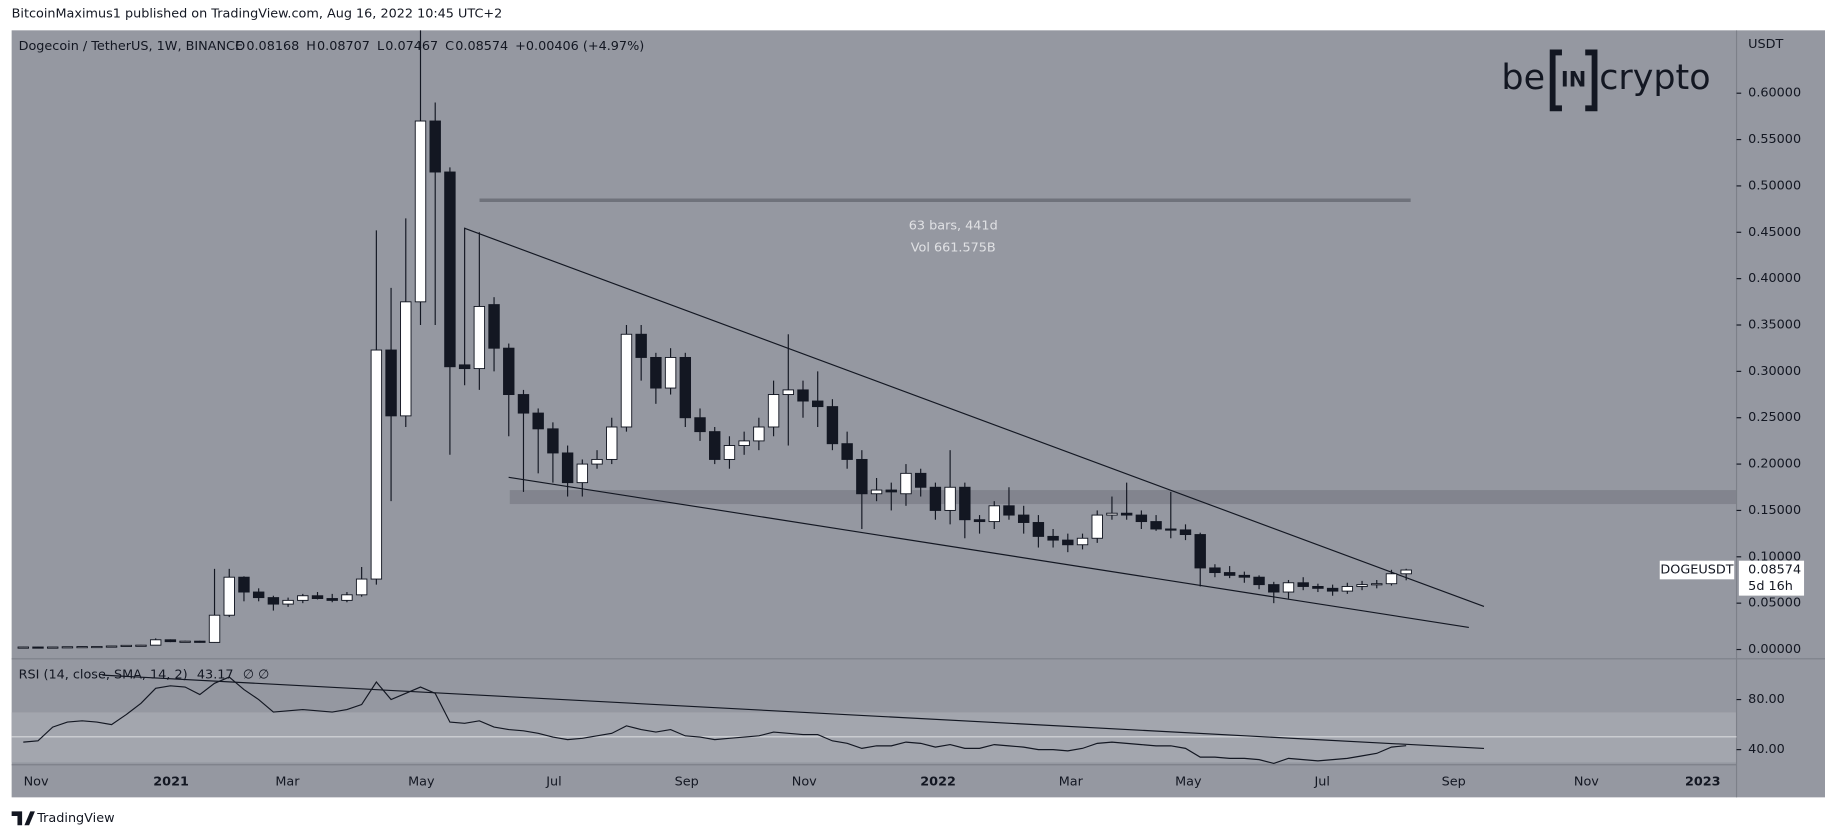  What do you see at coordinates (411, 46) in the screenshot?
I see `ohlc-value: 0.07467` at bounding box center [411, 46].